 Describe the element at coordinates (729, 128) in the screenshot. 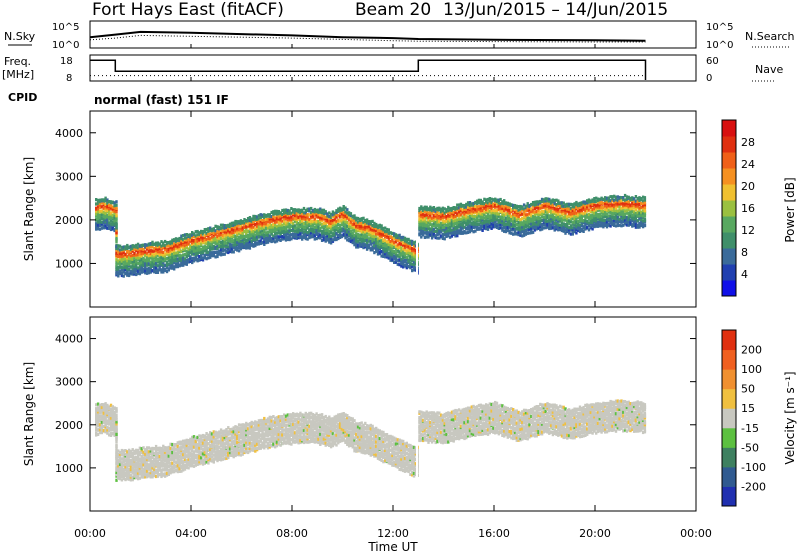

I see `power-colorbar-cell` at that location.